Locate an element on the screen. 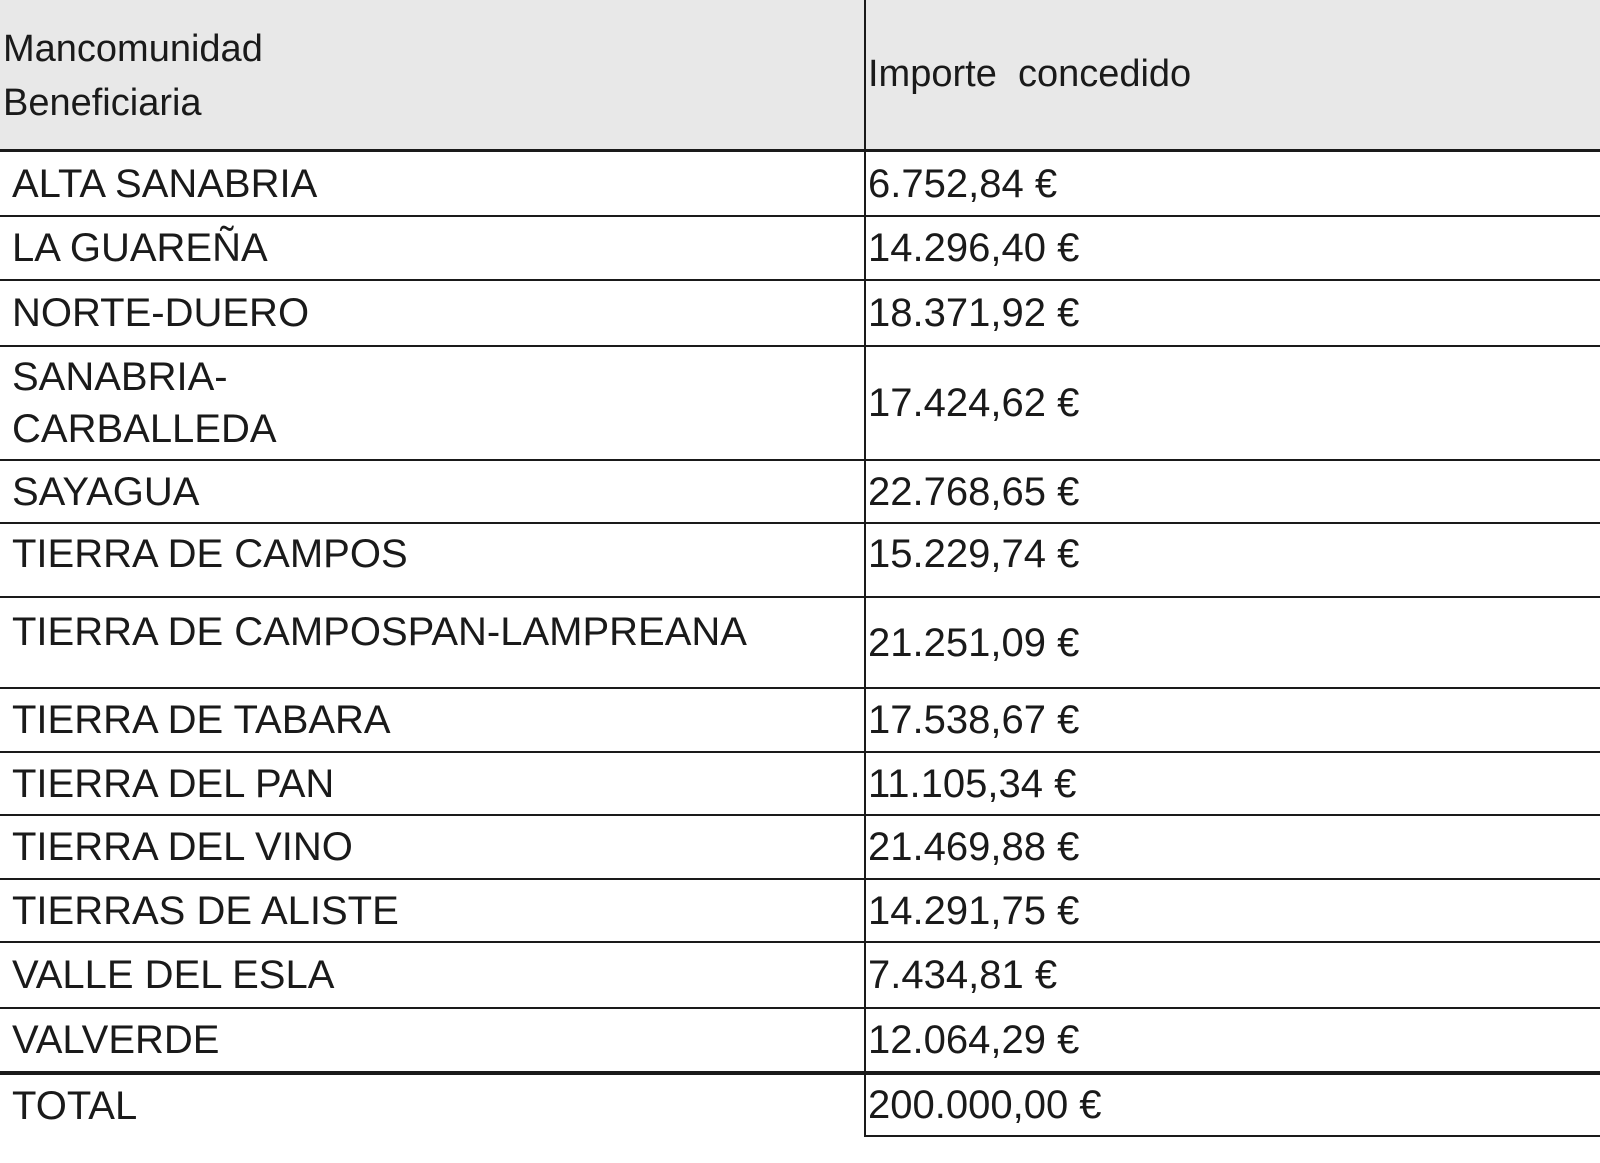 The width and height of the screenshot is (1600, 1163). row-name-line1: SANABRIA- is located at coordinates (120, 377).